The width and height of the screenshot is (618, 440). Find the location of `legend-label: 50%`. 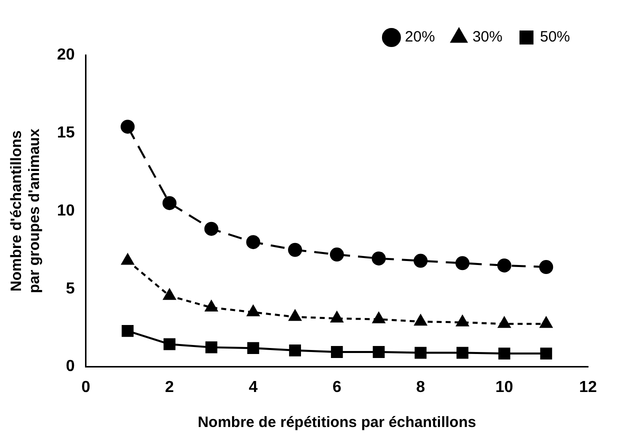

legend-label: 50% is located at coordinates (555, 37).